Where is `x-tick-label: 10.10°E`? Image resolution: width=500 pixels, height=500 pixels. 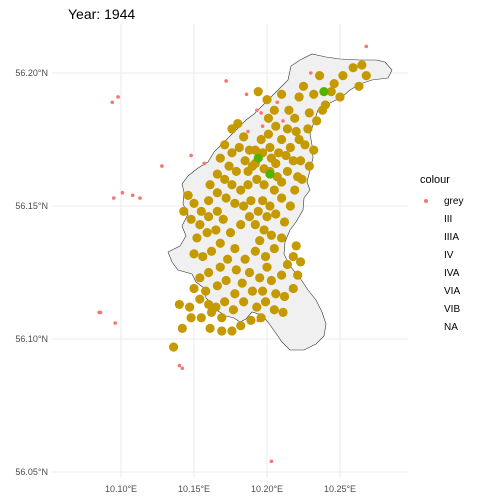
x-tick-label: 10.10°E is located at coordinates (121, 489).